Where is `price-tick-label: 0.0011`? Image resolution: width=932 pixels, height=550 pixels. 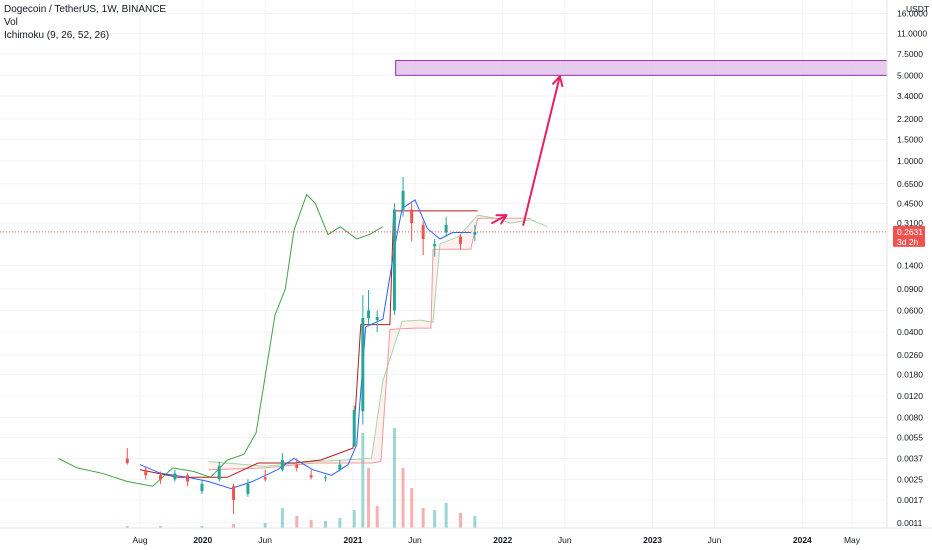 price-tick-label: 0.0011 is located at coordinates (910, 523).